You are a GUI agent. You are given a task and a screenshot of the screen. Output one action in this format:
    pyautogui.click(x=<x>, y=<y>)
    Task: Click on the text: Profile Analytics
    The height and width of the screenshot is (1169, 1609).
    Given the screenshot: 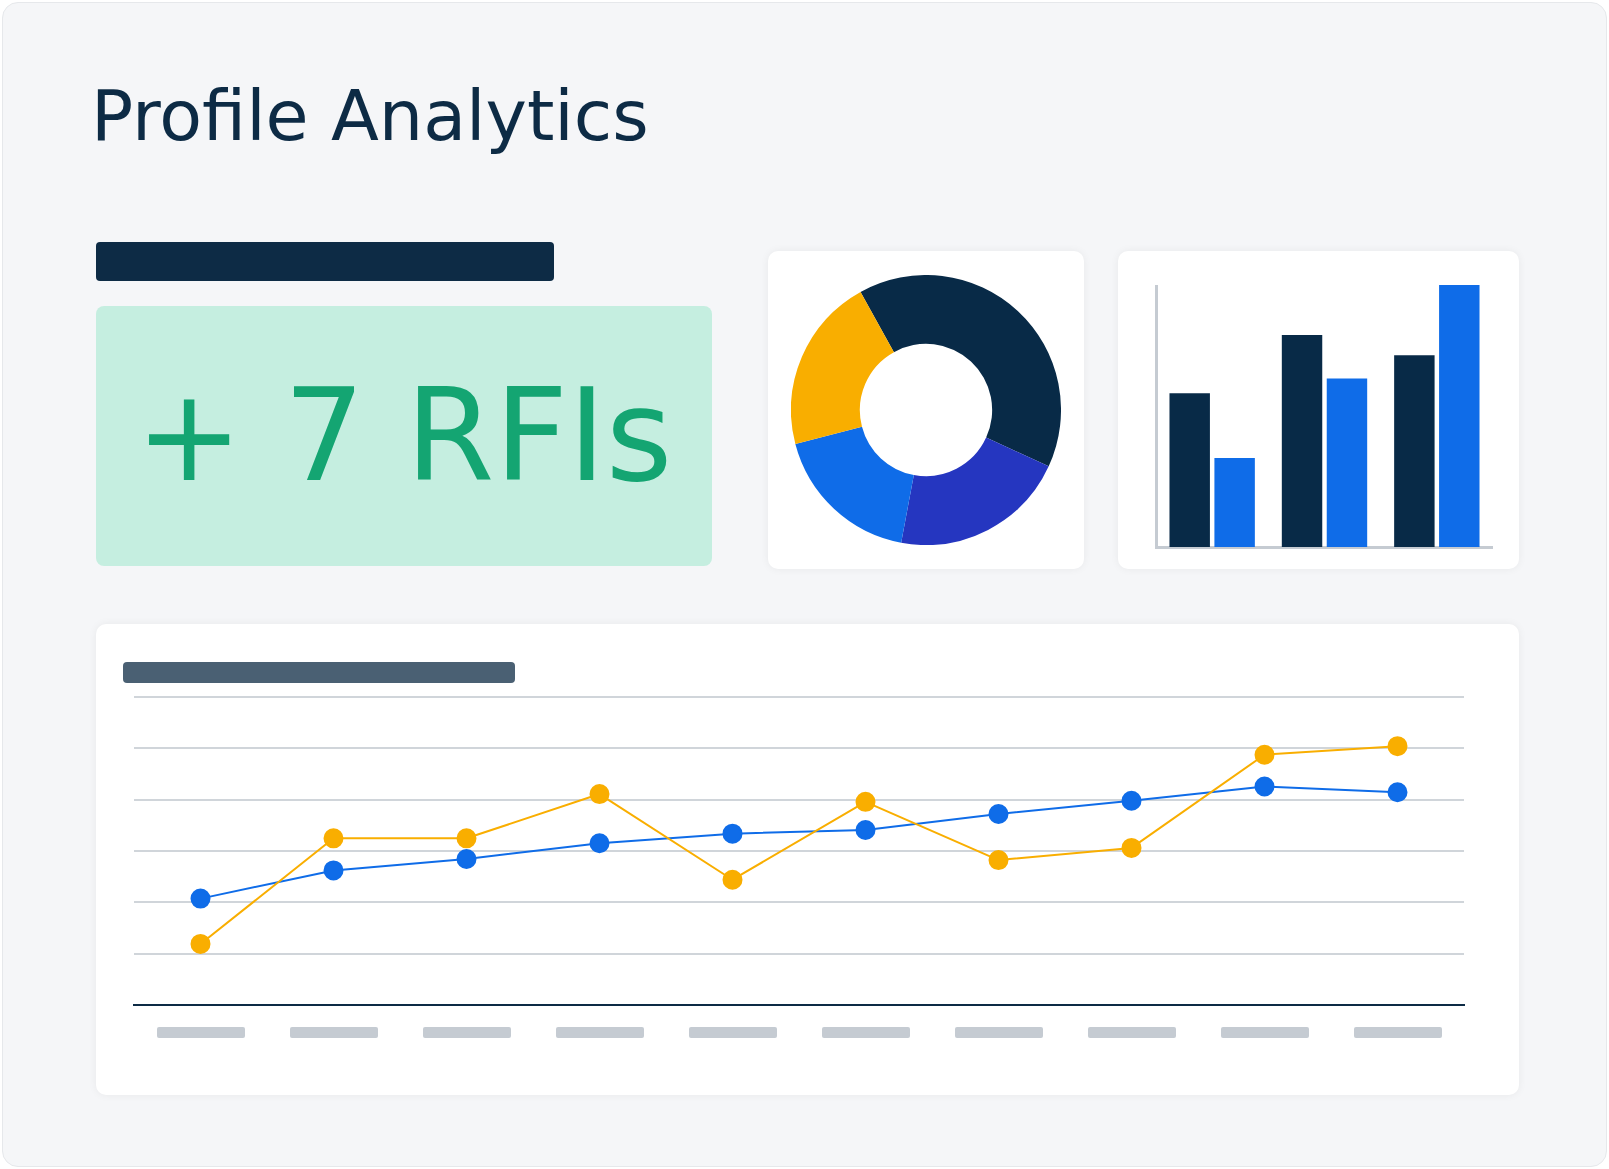 What is the action you would take?
    pyautogui.click(x=370, y=116)
    